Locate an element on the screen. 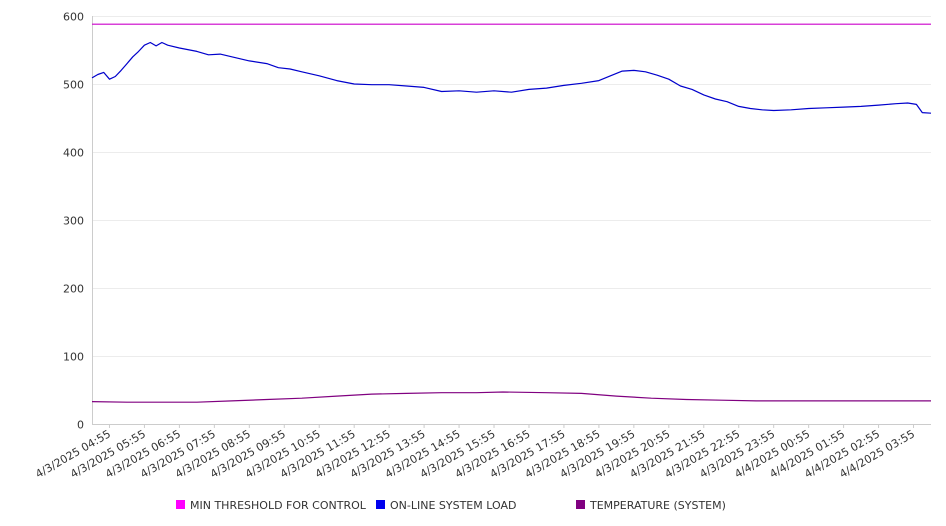 The width and height of the screenshot is (946, 526). y-axis-ticks: 0 100 200 300 400 500 600 is located at coordinates (73, 221).